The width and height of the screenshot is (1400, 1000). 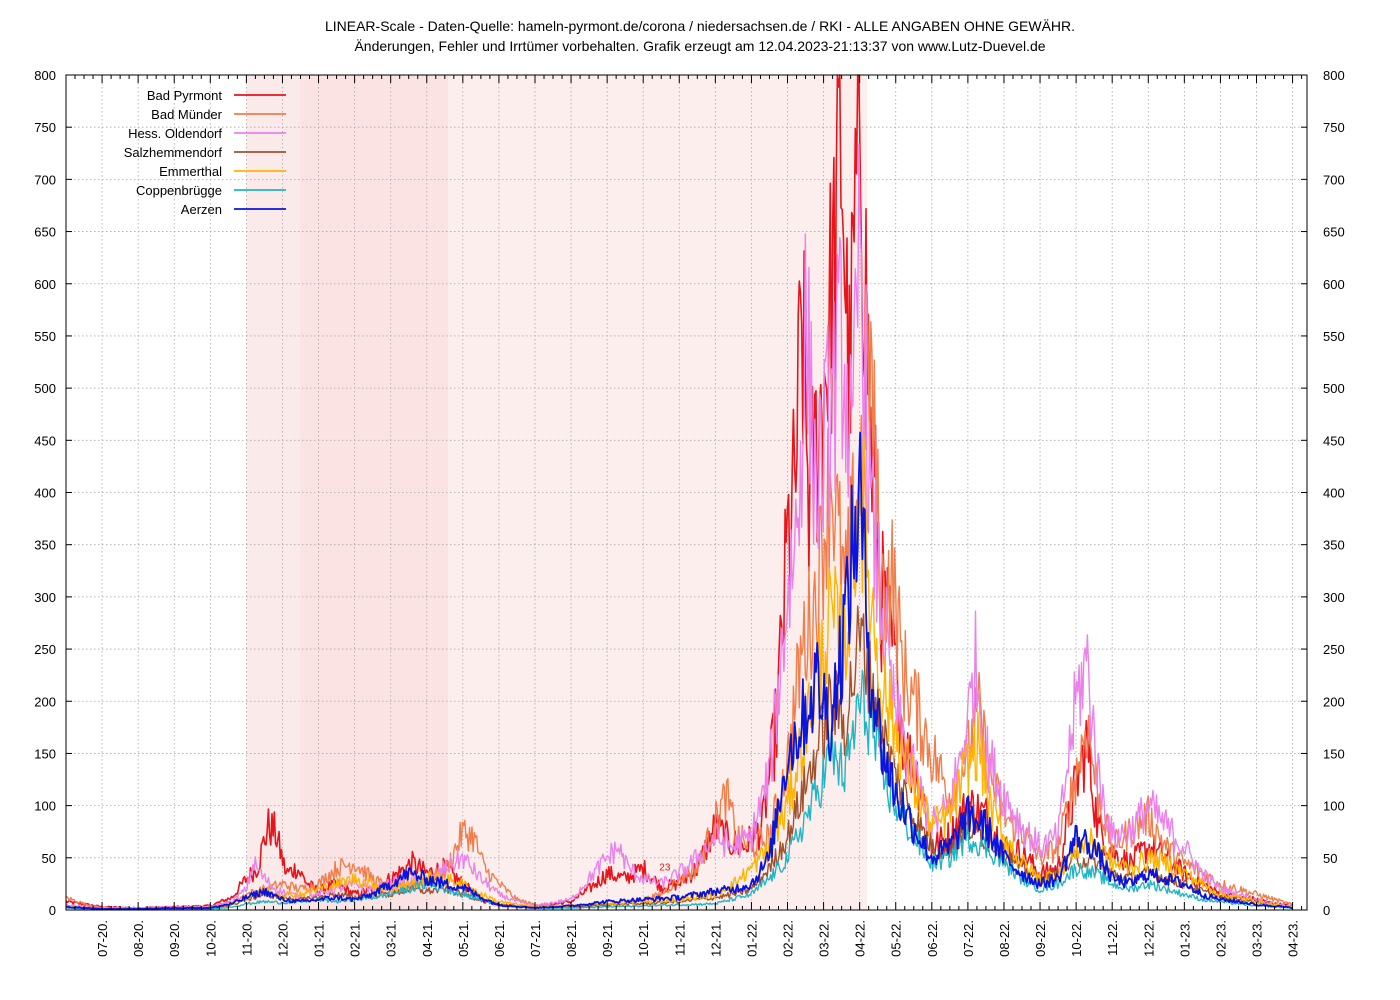 What do you see at coordinates (210, 938) in the screenshot?
I see `x-tick-label-3: 10-20.` at bounding box center [210, 938].